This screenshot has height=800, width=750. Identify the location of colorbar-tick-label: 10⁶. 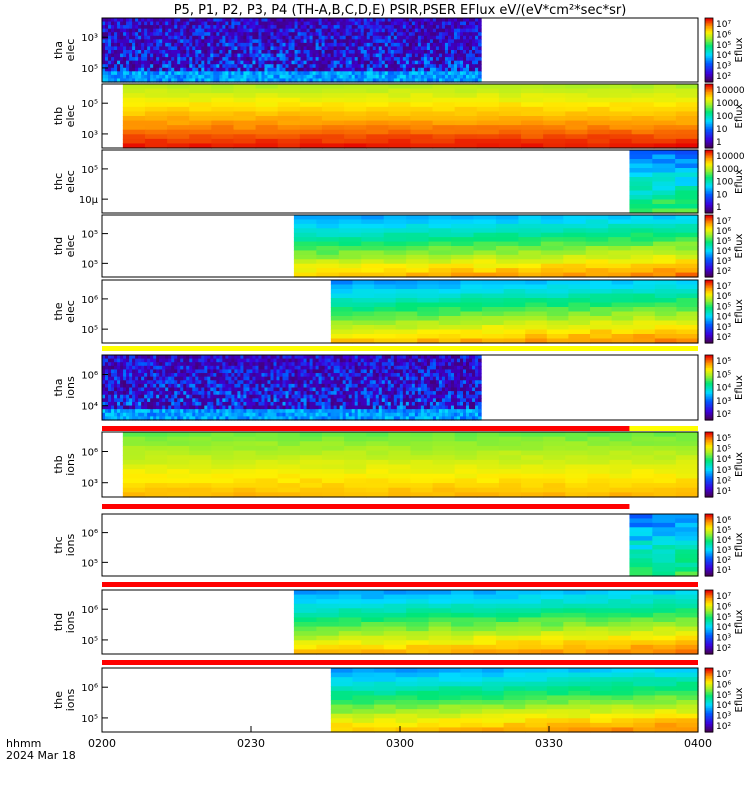
(723, 297).